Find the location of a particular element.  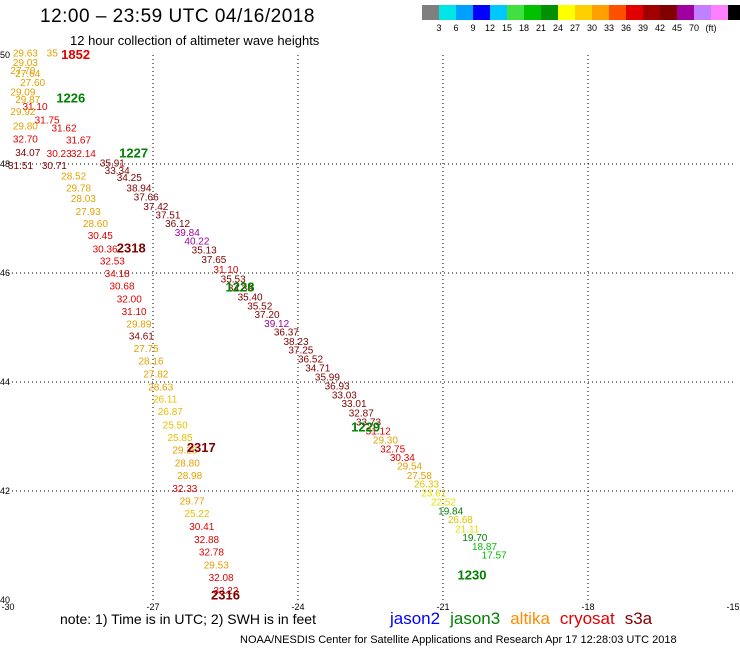

wave-height-label: 34.71 is located at coordinates (317, 369).